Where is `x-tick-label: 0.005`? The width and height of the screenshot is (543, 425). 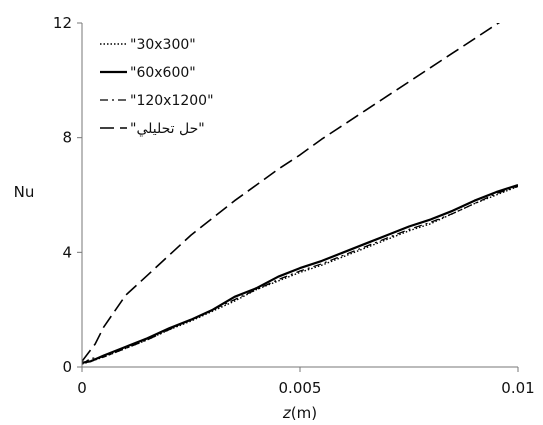 x-tick-label: 0.005 is located at coordinates (300, 388).